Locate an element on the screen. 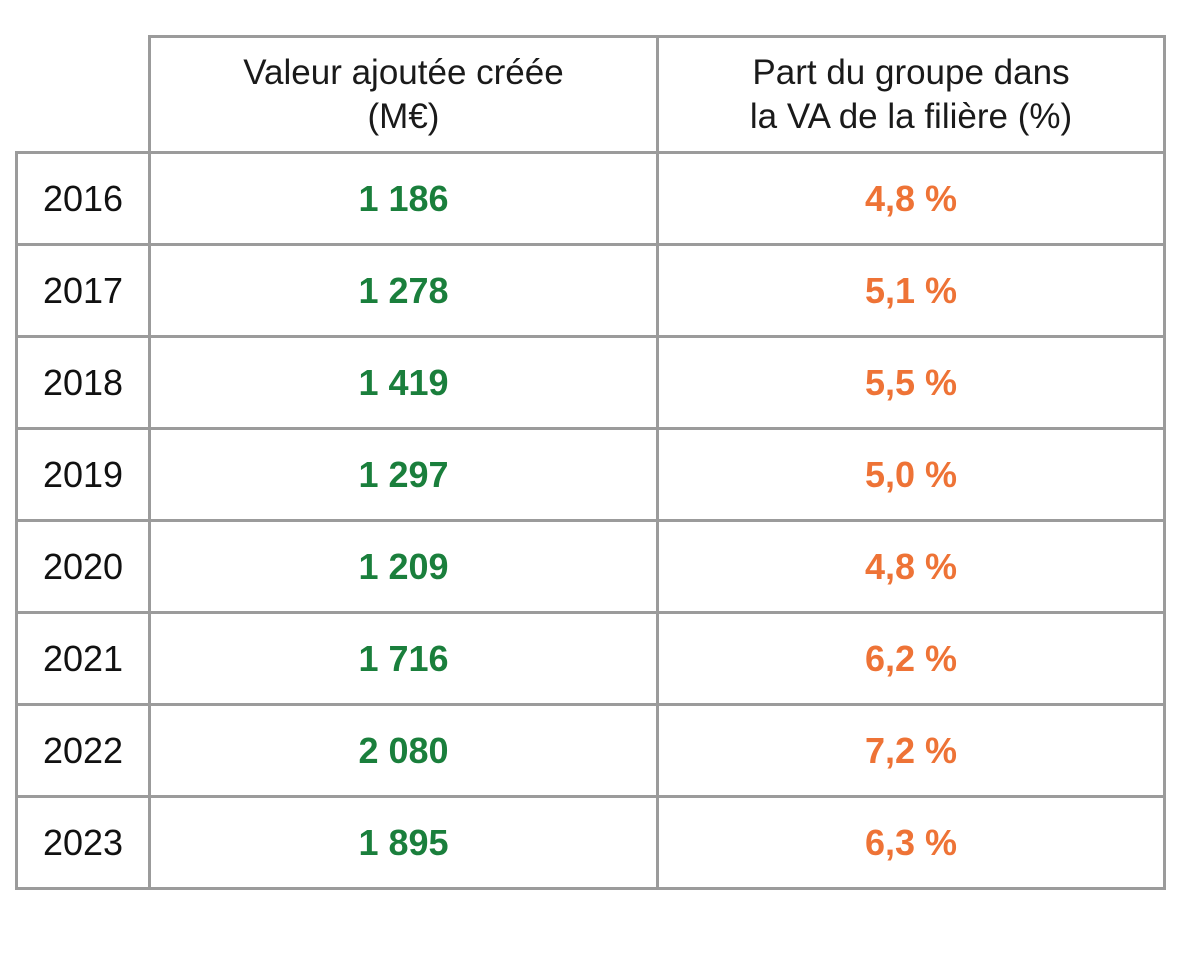 This screenshot has height=969, width=1181. header-share-line2: la VA de la filière (%) is located at coordinates (911, 116).